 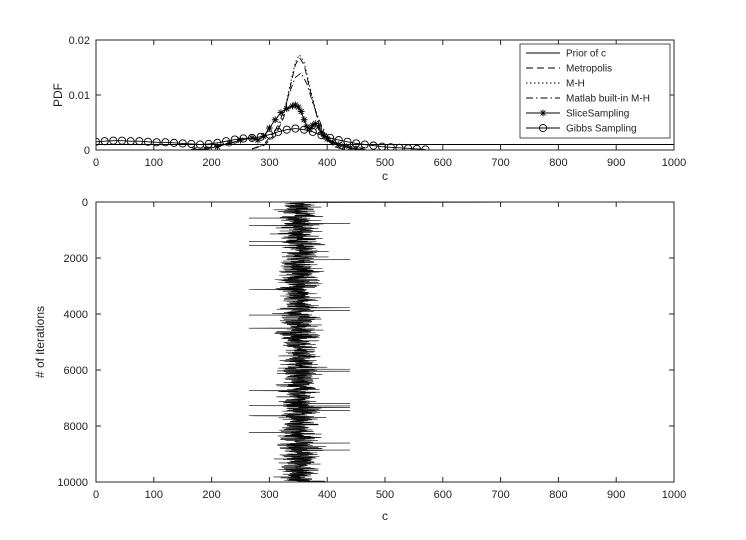 What do you see at coordinates (500, 163) in the screenshot?
I see `pdf-x-tick-label: 700` at bounding box center [500, 163].